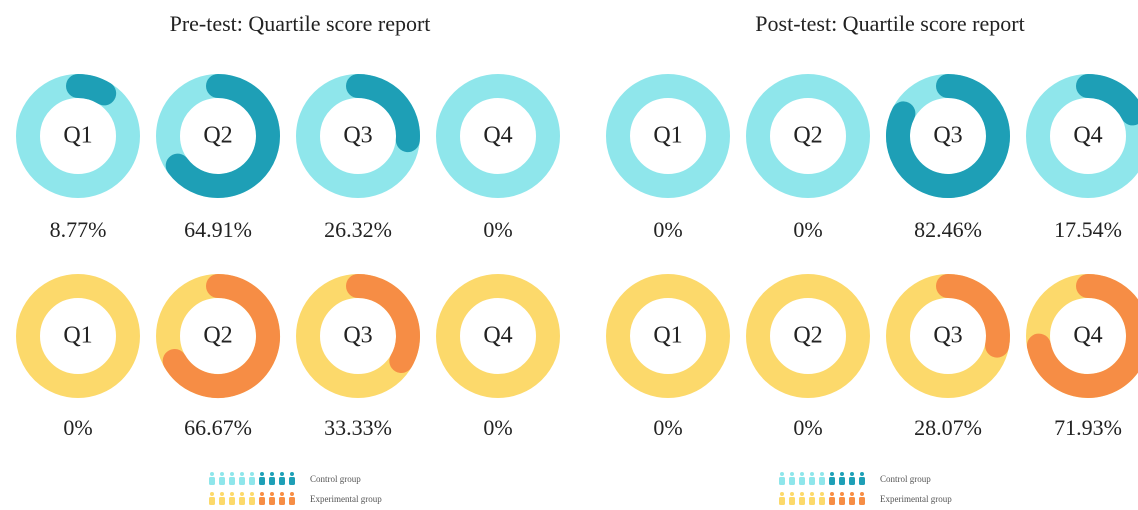  I want to click on legend-label: Experimental group, so click(916, 499).